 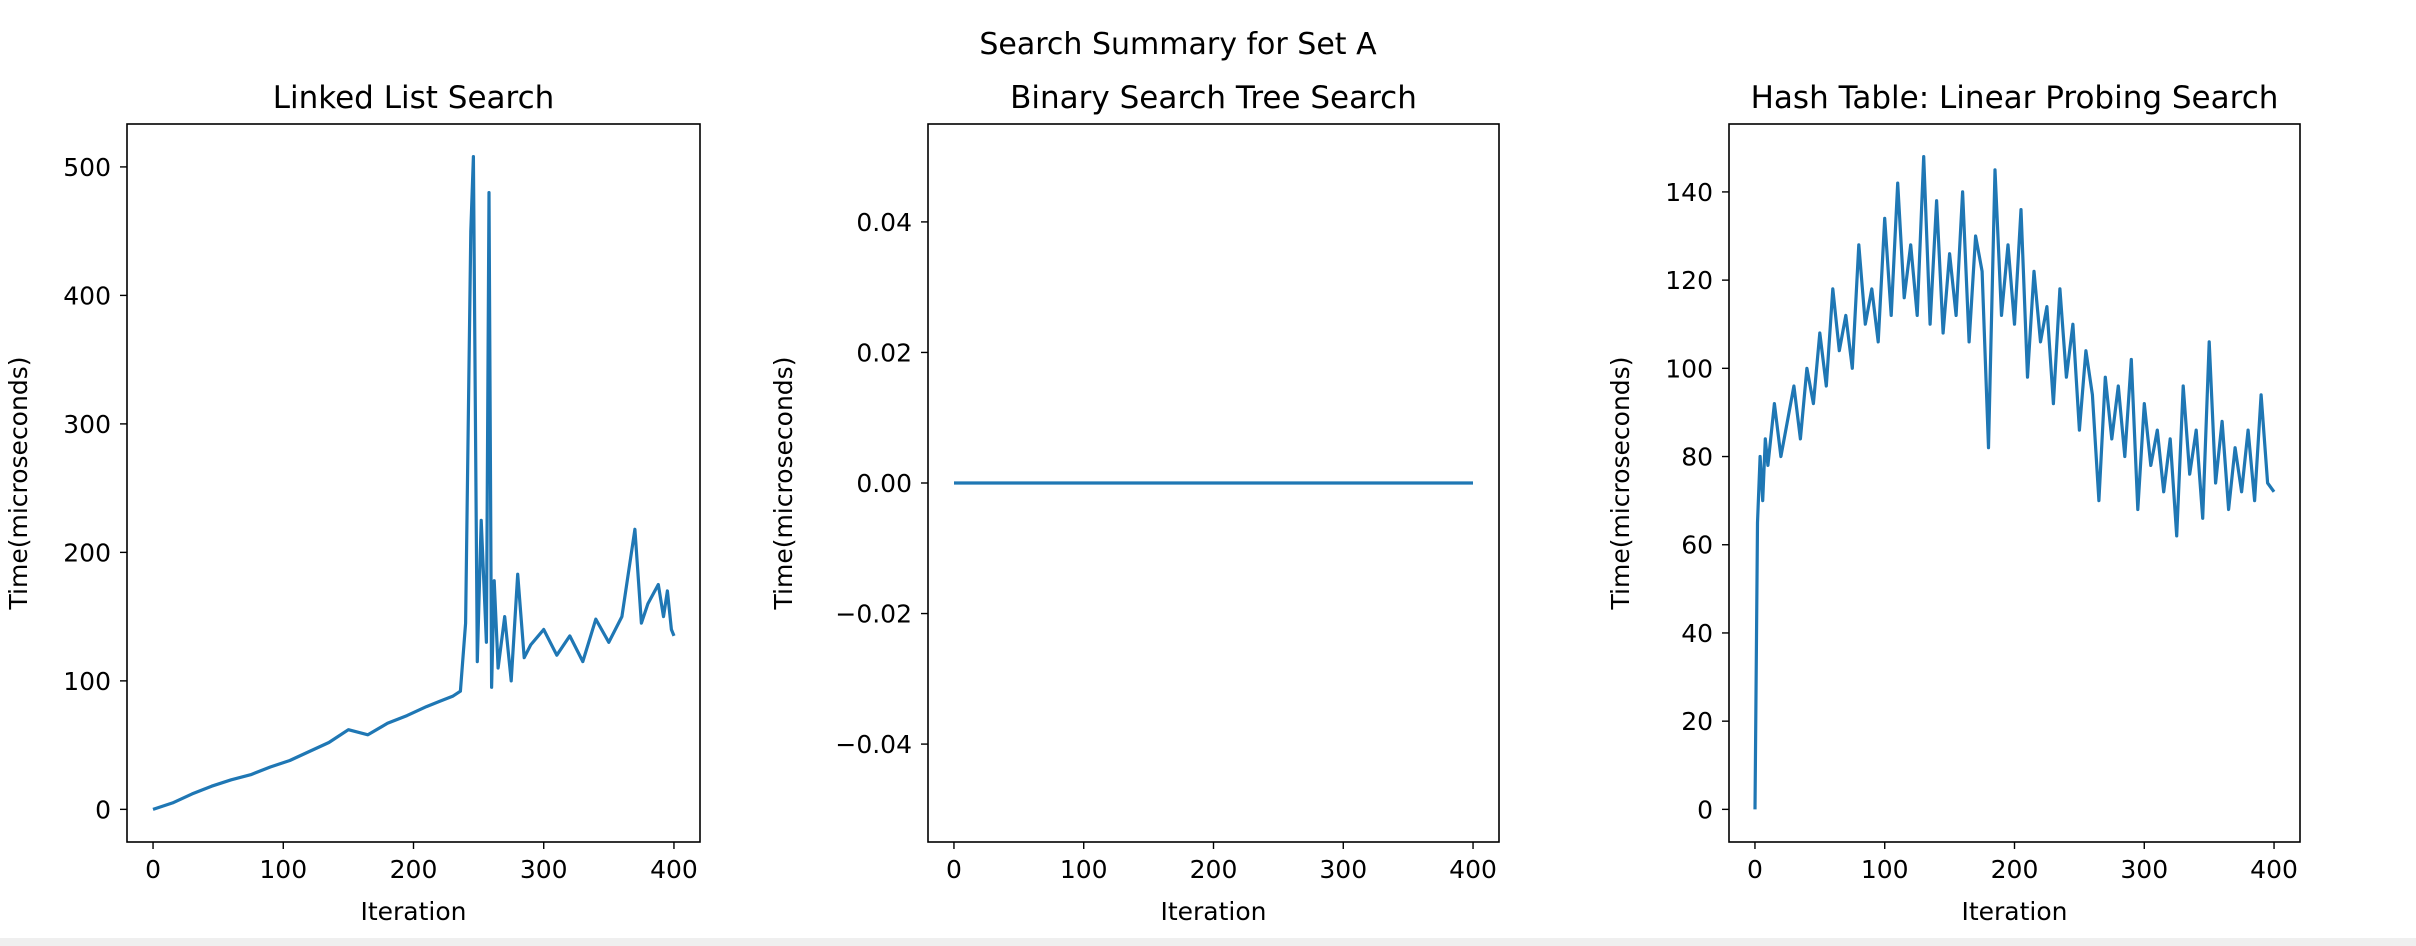 What do you see at coordinates (884, 352) in the screenshot?
I see `y-tick-label: 0.02` at bounding box center [884, 352].